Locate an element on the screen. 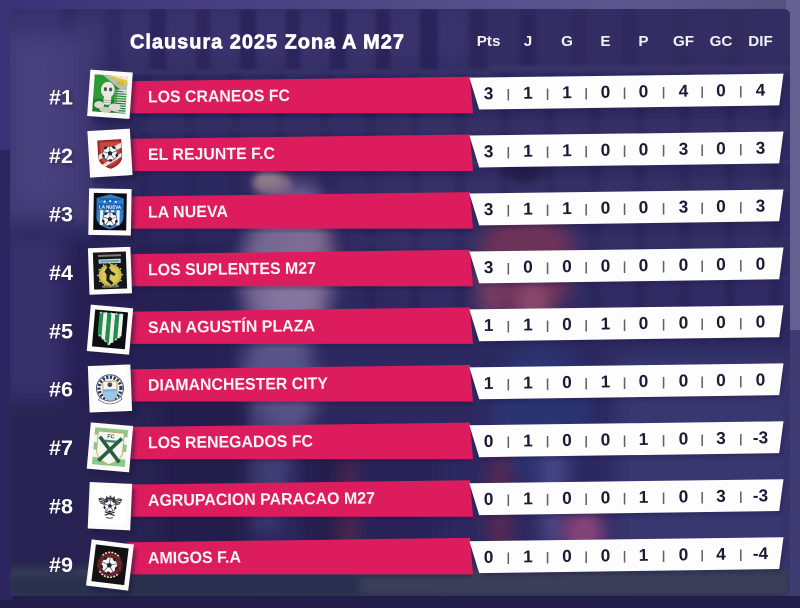 The image size is (800, 608). svg-text: LOS RENEGADOS FC is located at coordinates (230, 443).